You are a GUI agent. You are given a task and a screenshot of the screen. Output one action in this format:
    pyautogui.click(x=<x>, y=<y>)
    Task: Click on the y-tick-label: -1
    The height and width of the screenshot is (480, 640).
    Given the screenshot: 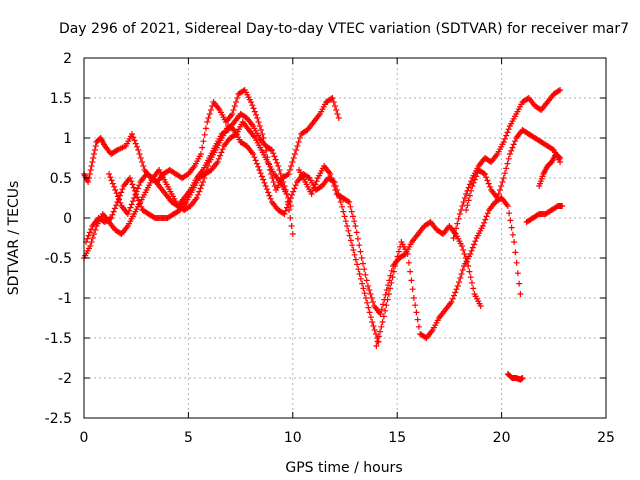 What is the action you would take?
    pyautogui.click(x=65, y=299)
    